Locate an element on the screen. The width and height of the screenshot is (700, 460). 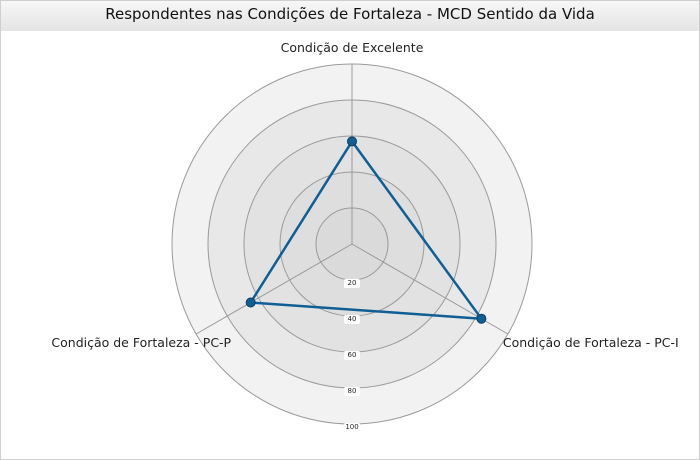
radial-tick-label: 40 is located at coordinates (352, 319).